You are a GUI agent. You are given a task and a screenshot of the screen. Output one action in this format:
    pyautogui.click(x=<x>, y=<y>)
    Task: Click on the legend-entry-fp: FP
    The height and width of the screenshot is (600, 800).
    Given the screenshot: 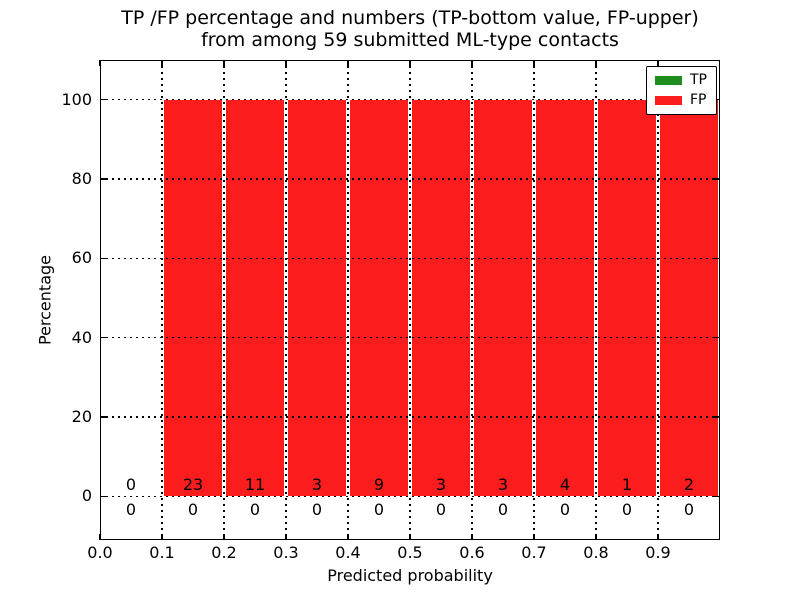 What is the action you would take?
    pyautogui.click(x=681, y=100)
    